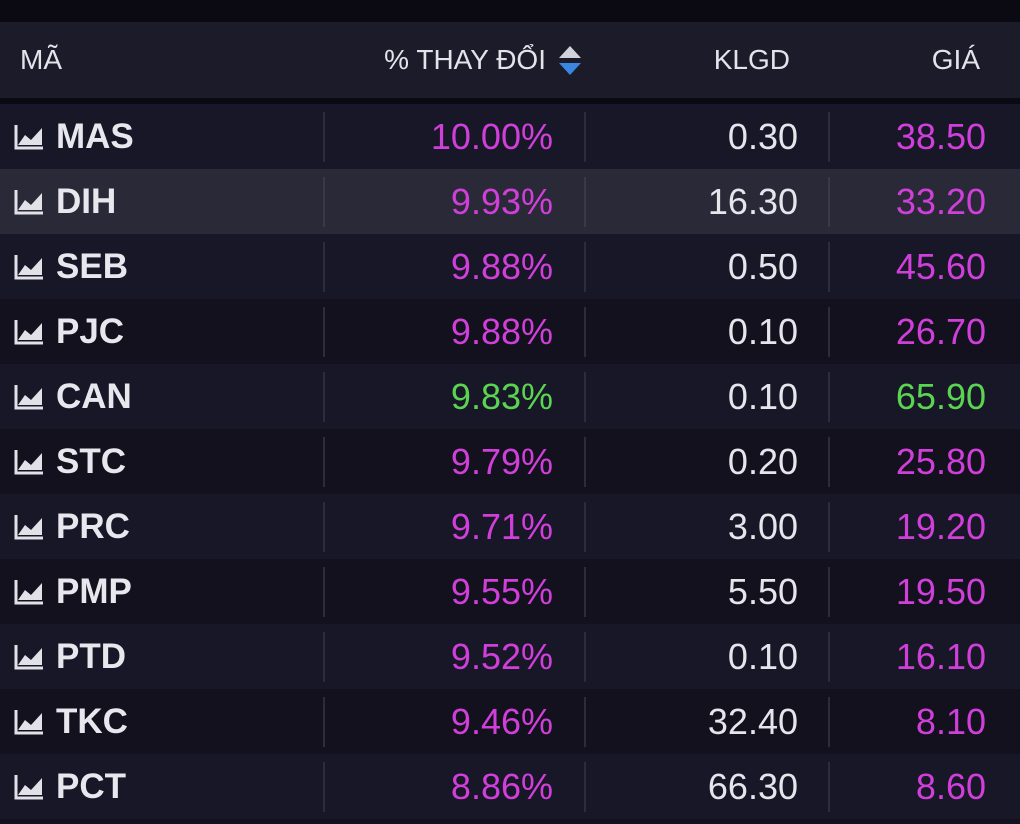 Image resolution: width=1020 pixels, height=824 pixels. Describe the element at coordinates (501, 461) in the screenshot. I see `stock-change: 9.79%` at that location.